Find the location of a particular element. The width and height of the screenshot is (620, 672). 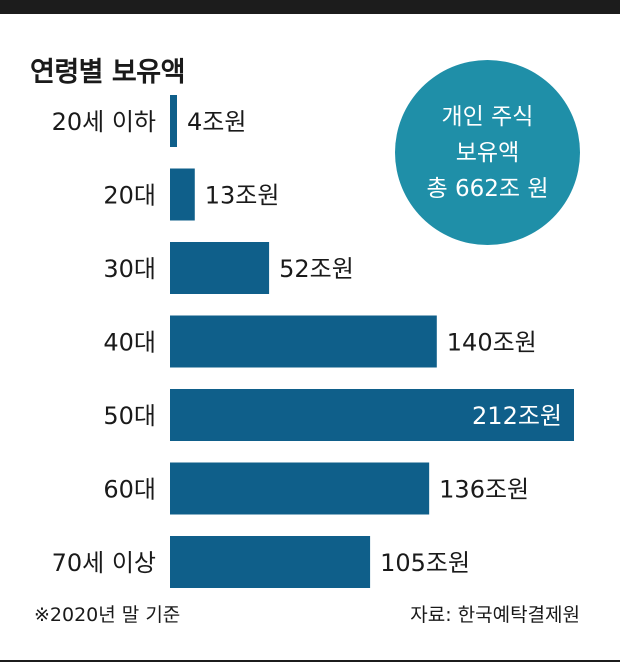

category-label-3: 40대 is located at coordinates (129, 343).